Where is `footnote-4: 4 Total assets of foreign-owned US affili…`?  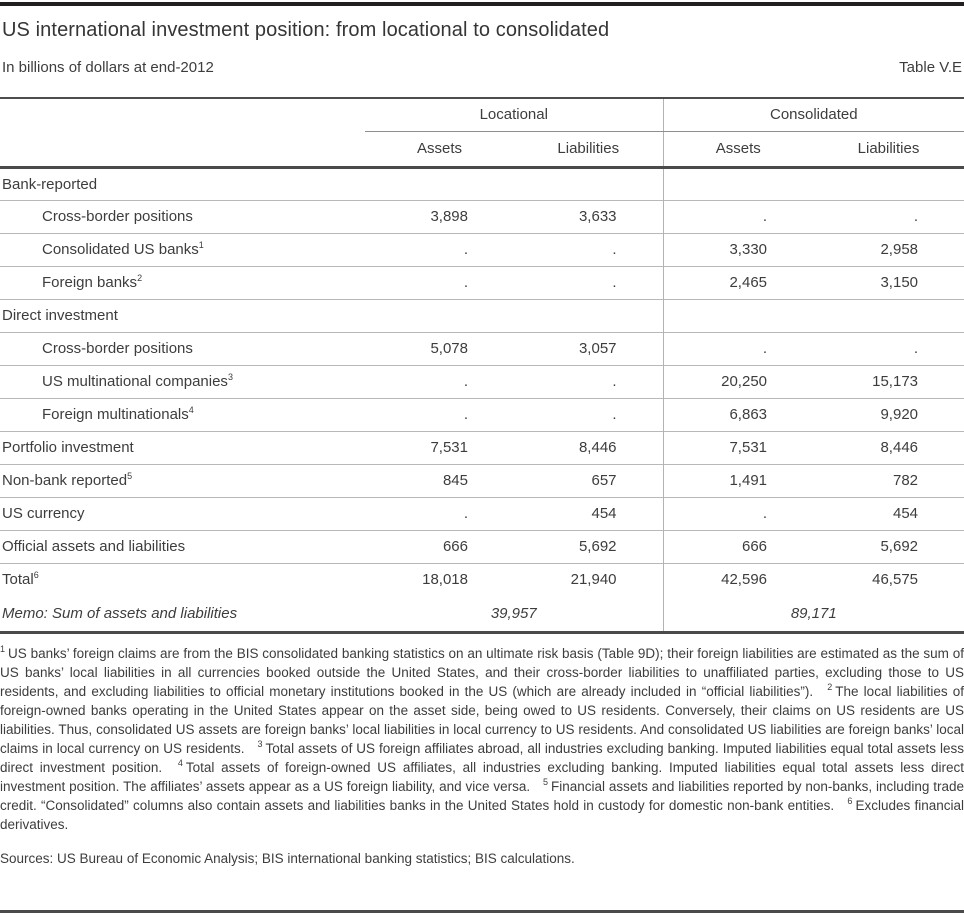 footnote-4: 4 Total assets of foreign-owned US affili… is located at coordinates (482, 776).